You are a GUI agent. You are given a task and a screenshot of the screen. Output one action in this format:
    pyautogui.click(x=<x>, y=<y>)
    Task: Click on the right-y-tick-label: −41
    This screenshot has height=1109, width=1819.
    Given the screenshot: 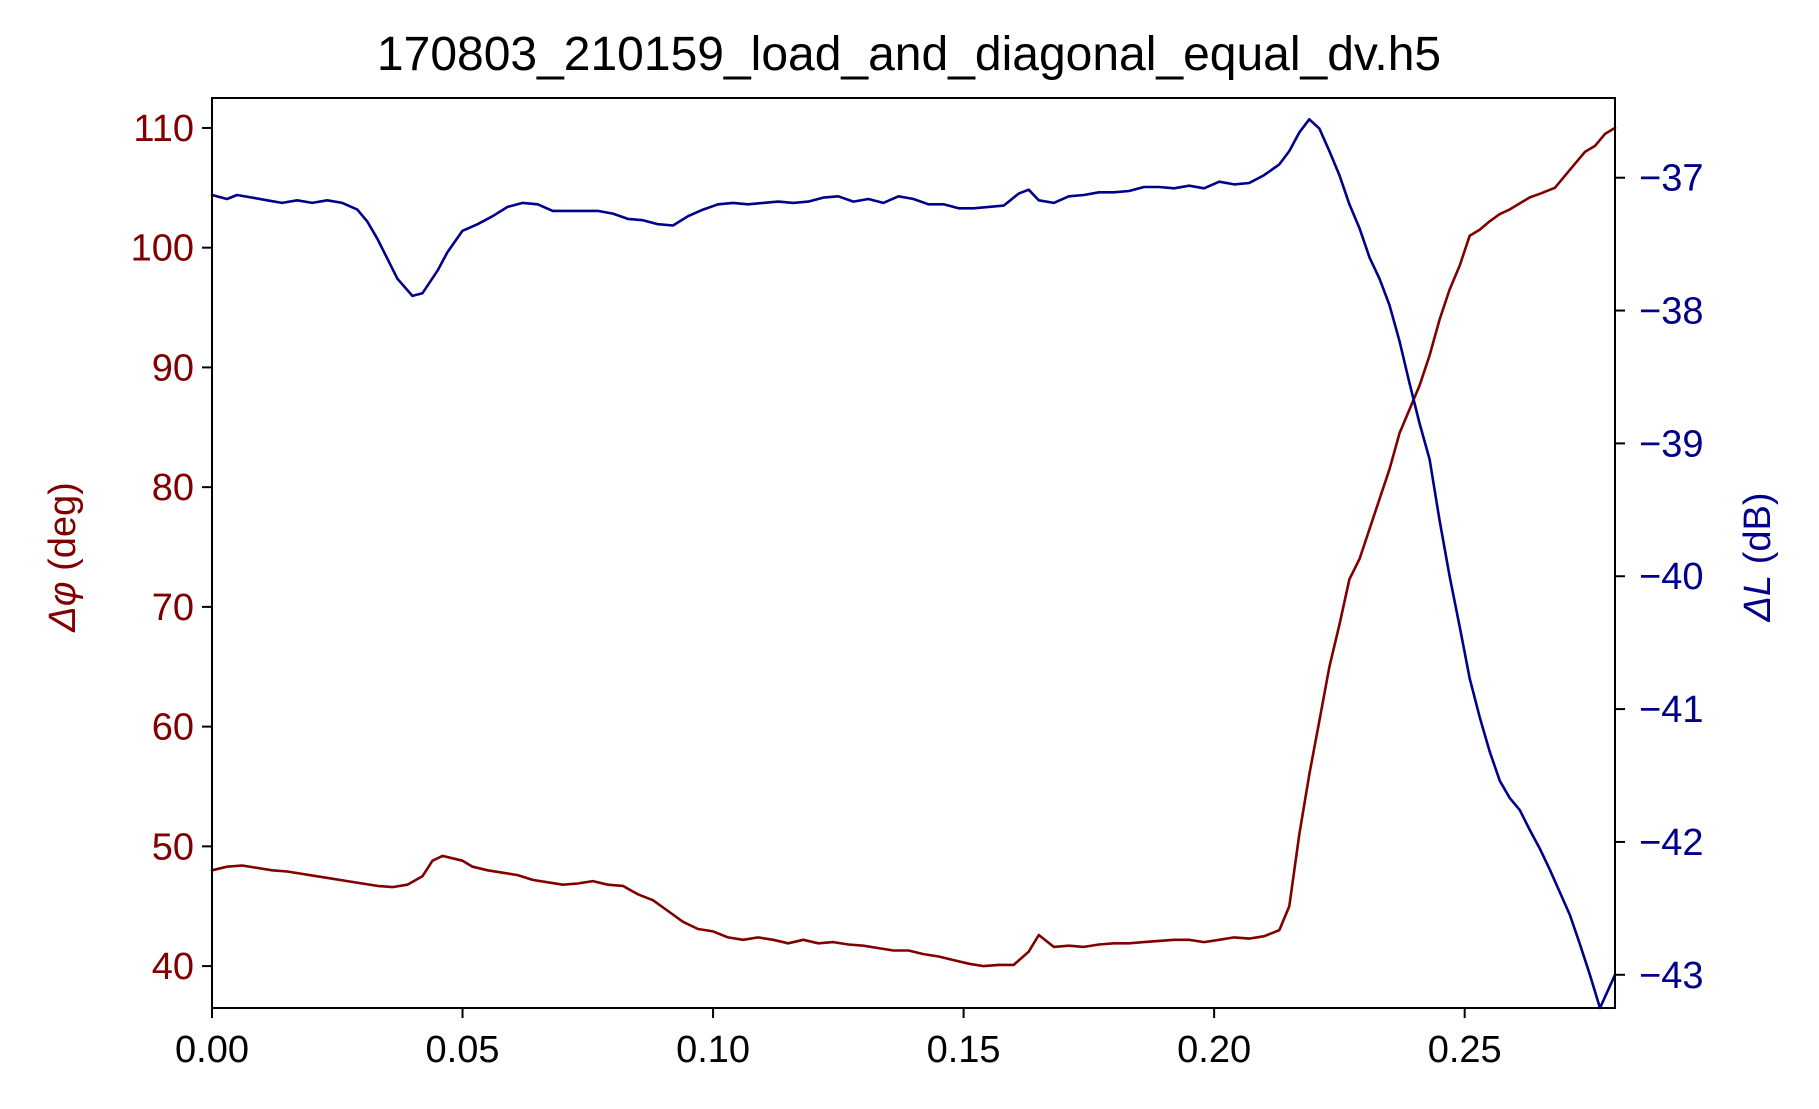 What is the action you would take?
    pyautogui.click(x=1671, y=710)
    